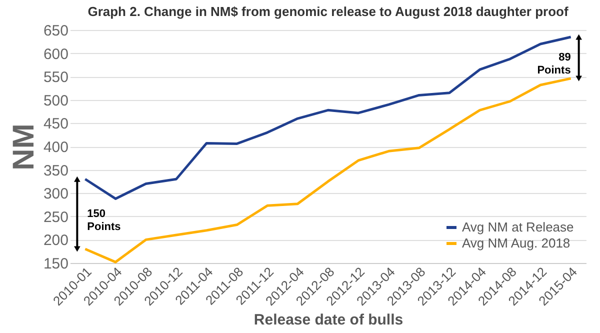  I want to click on y-tick-label: 650, so click(55, 31).